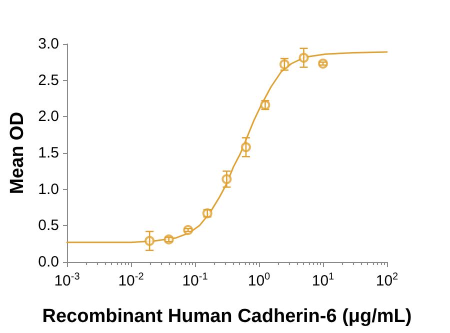 Image resolution: width=450 pixels, height=333 pixels. I want to click on y-tick-label: 0.5, so click(48, 225).